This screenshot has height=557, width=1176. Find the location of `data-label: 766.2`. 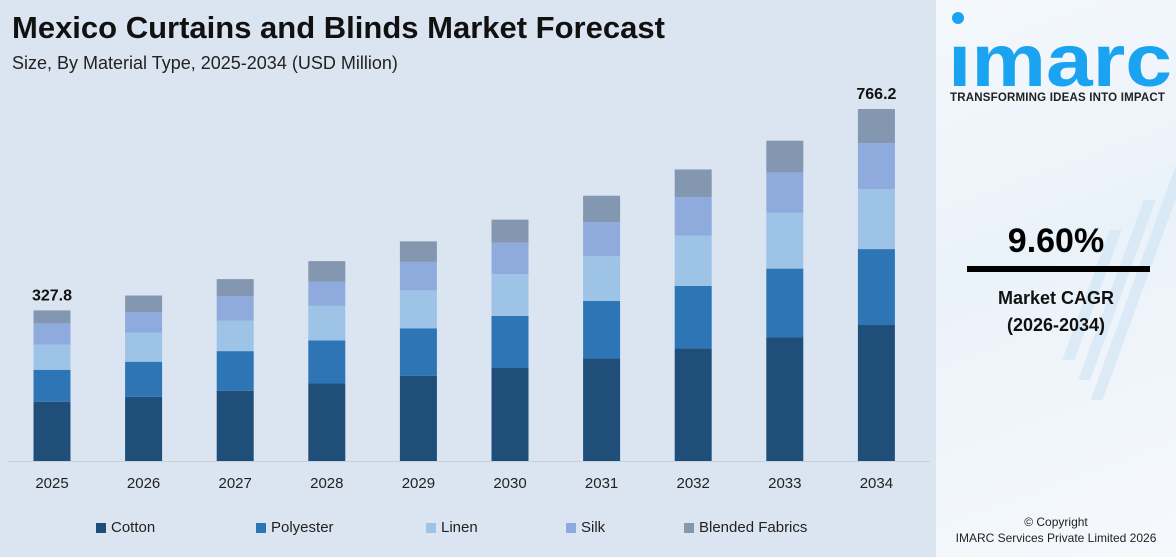

data-label: 766.2 is located at coordinates (876, 94).